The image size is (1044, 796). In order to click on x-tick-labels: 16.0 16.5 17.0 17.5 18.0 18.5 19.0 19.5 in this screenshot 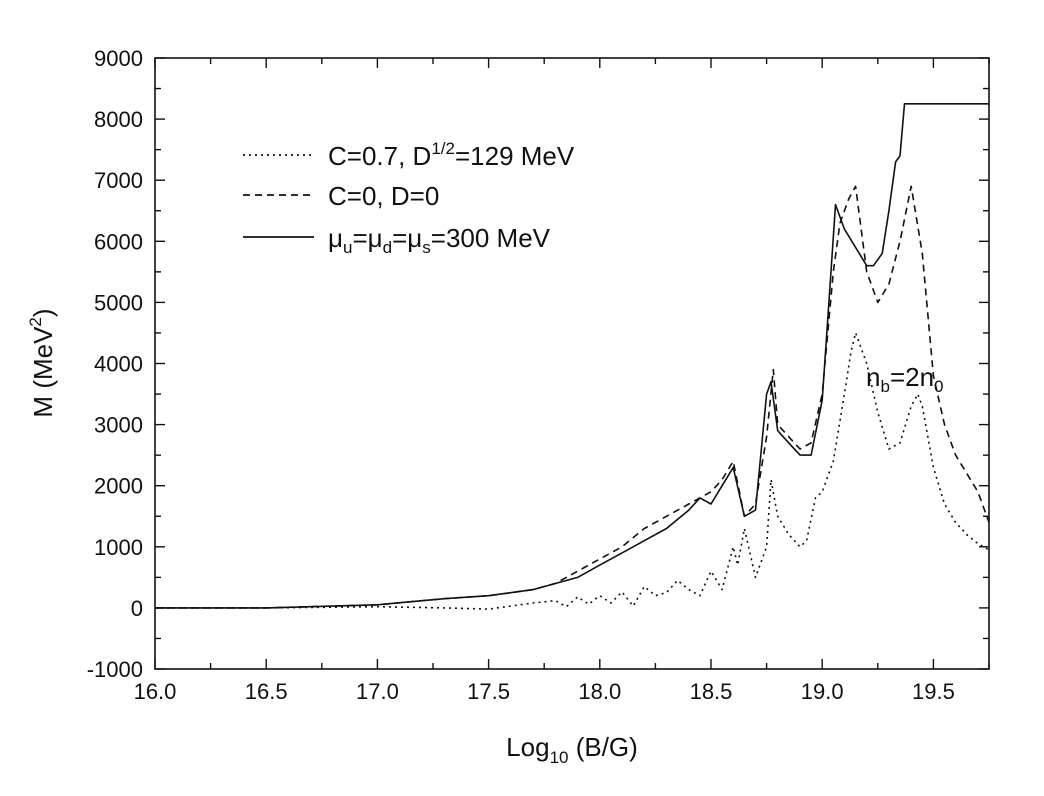, I will do `click(544, 691)`.